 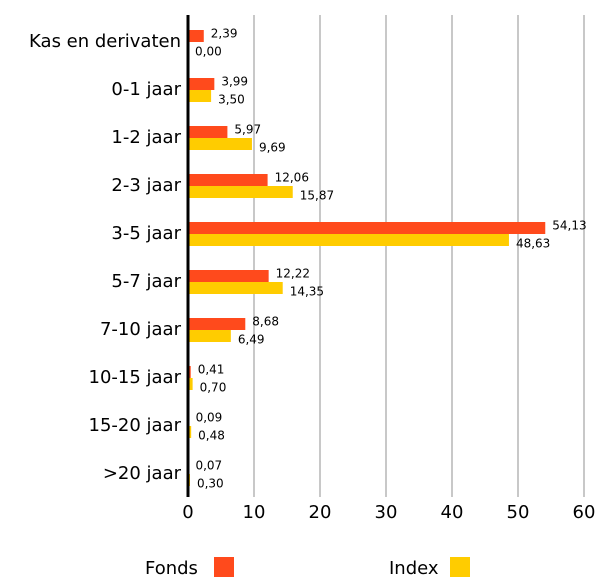 I want to click on x-tick-label: 20, so click(x=320, y=512).